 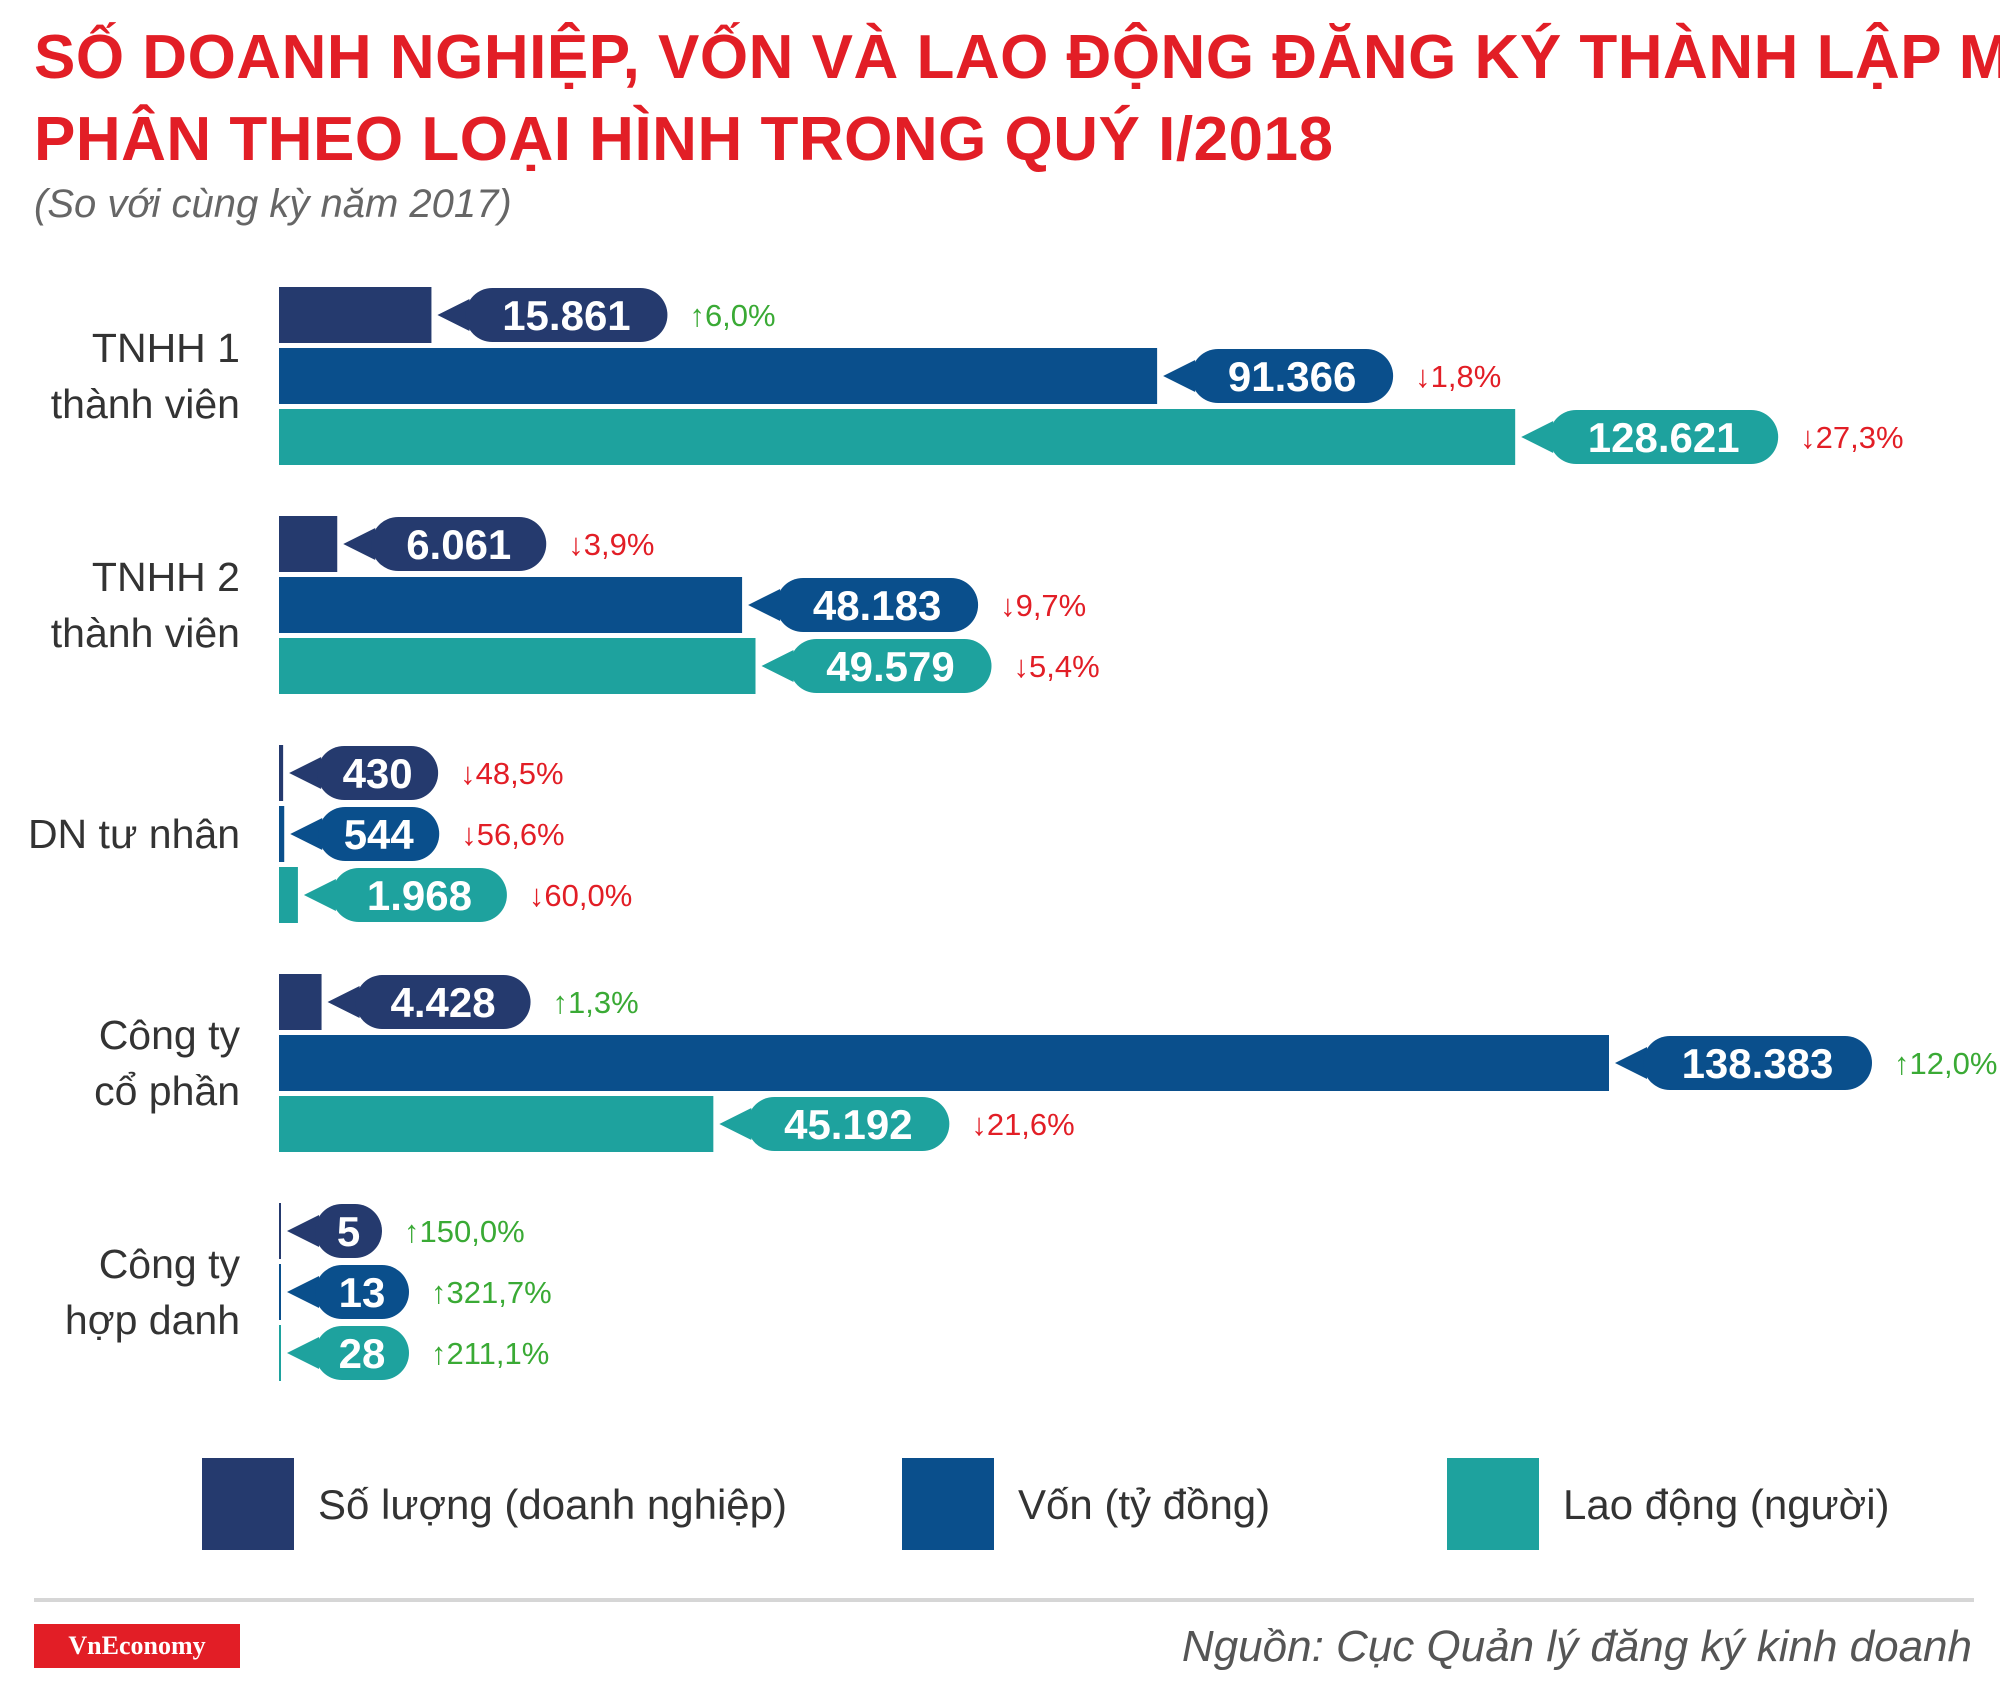 I want to click on change-label: ↓9,7%, so click(x=1043, y=605).